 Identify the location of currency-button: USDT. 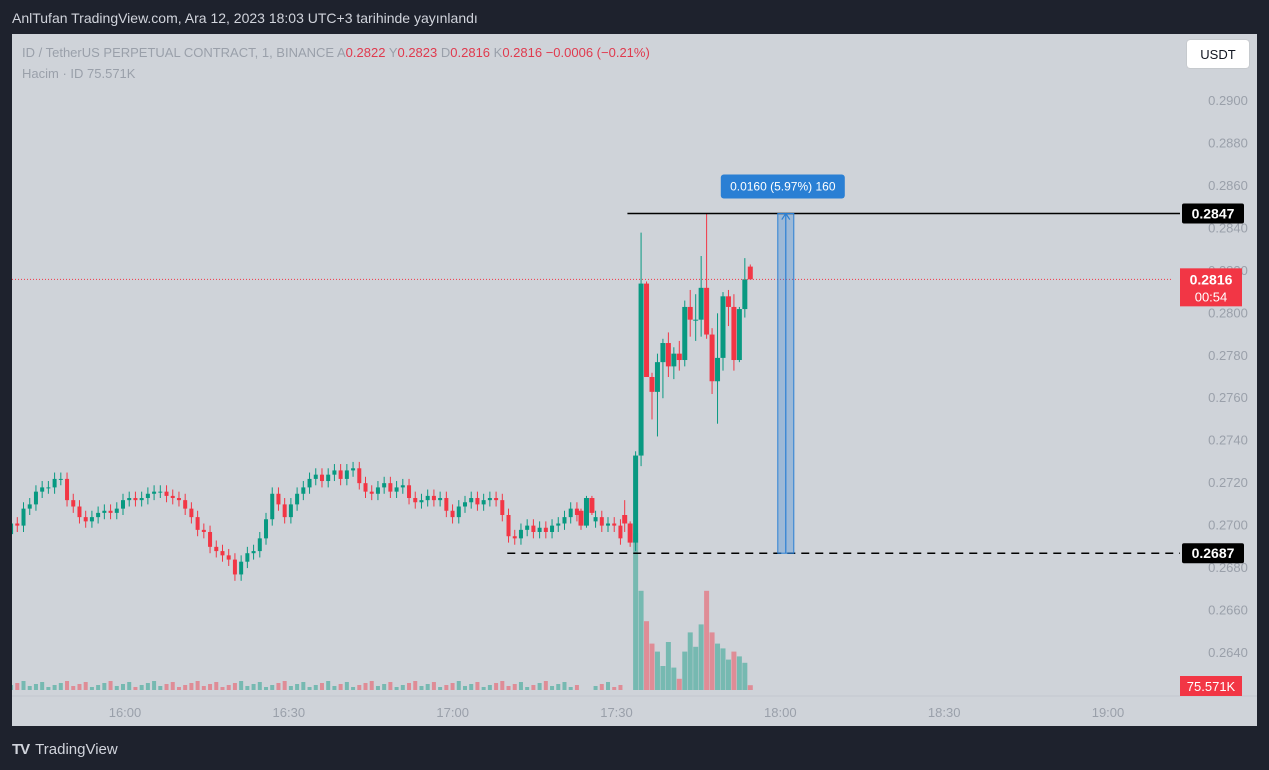
(1218, 54).